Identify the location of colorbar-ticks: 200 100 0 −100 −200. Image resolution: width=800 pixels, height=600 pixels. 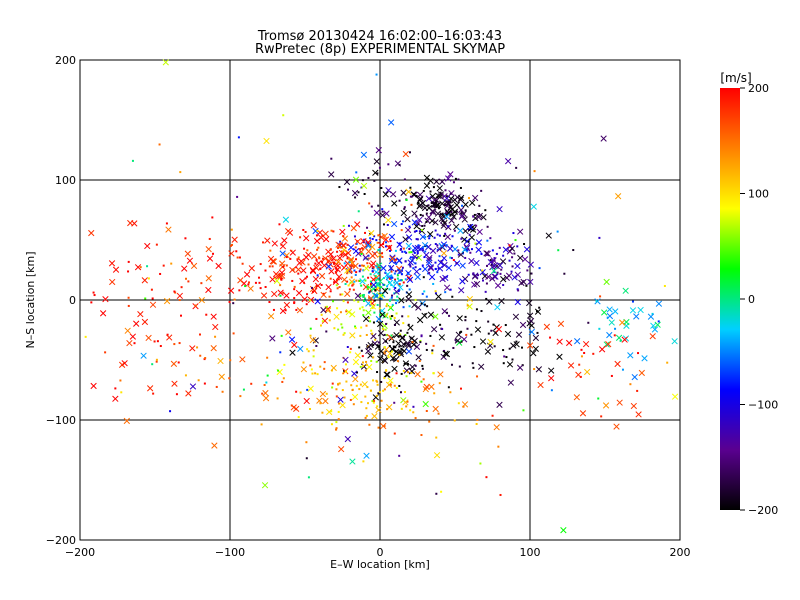
(759, 299).